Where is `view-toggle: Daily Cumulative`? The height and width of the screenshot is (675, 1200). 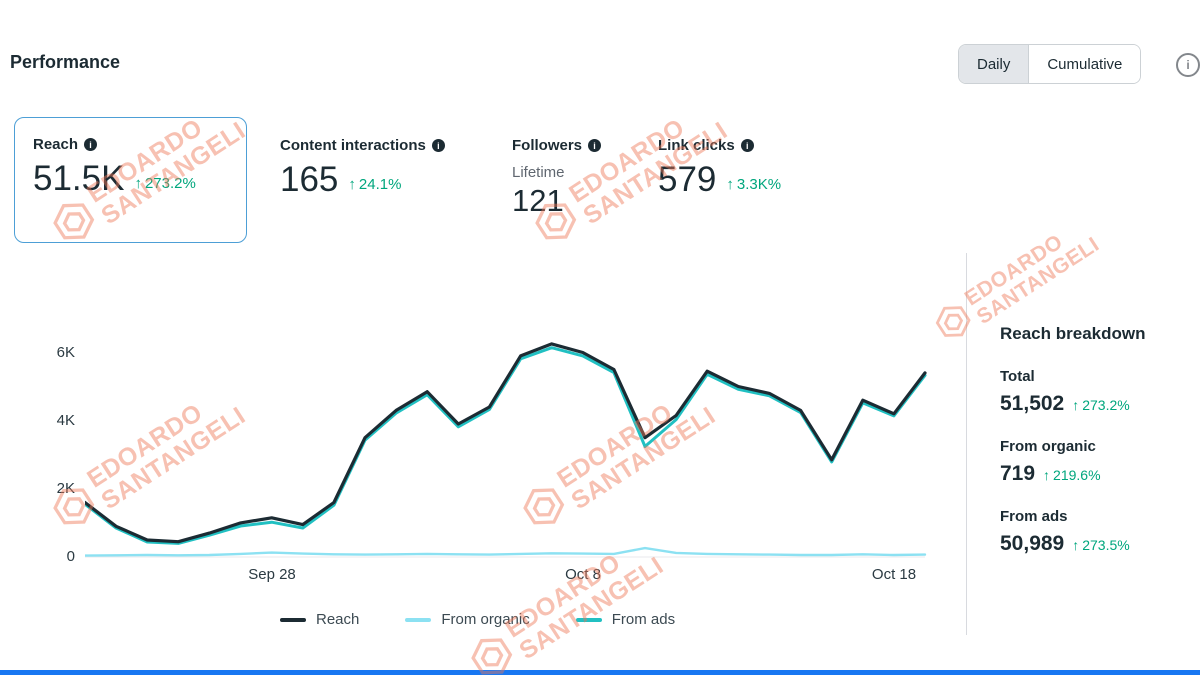 view-toggle: Daily Cumulative is located at coordinates (1050, 64).